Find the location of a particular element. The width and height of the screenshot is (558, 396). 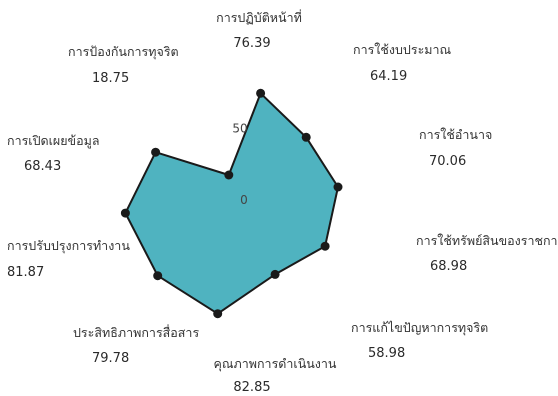

axis-label-3: การใช้ทรัพย์สินของราชการ is located at coordinates (487, 240).